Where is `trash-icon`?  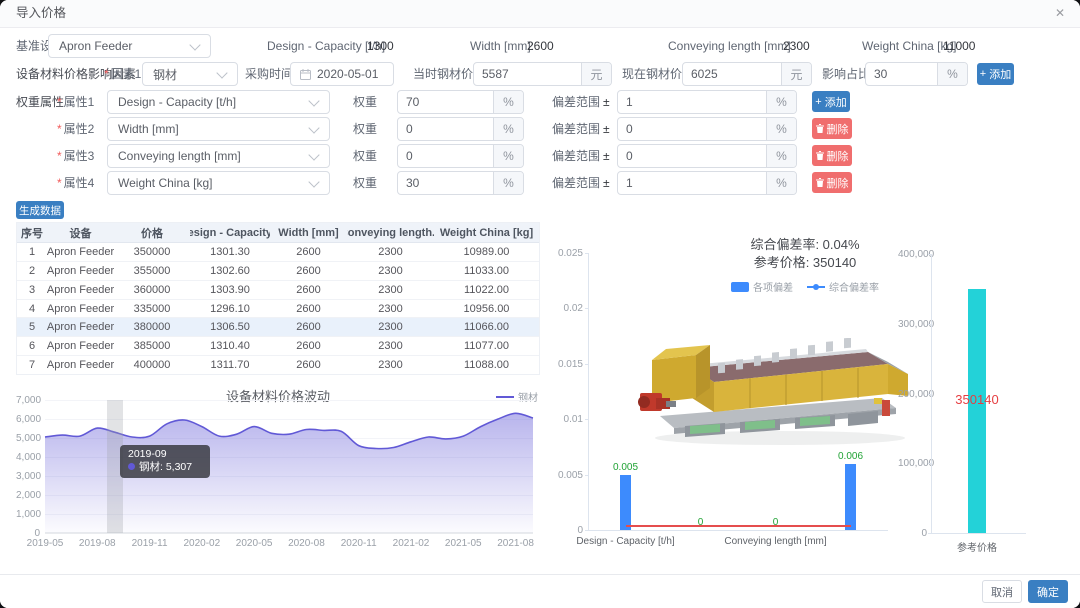
trash-icon is located at coordinates (819, 182).